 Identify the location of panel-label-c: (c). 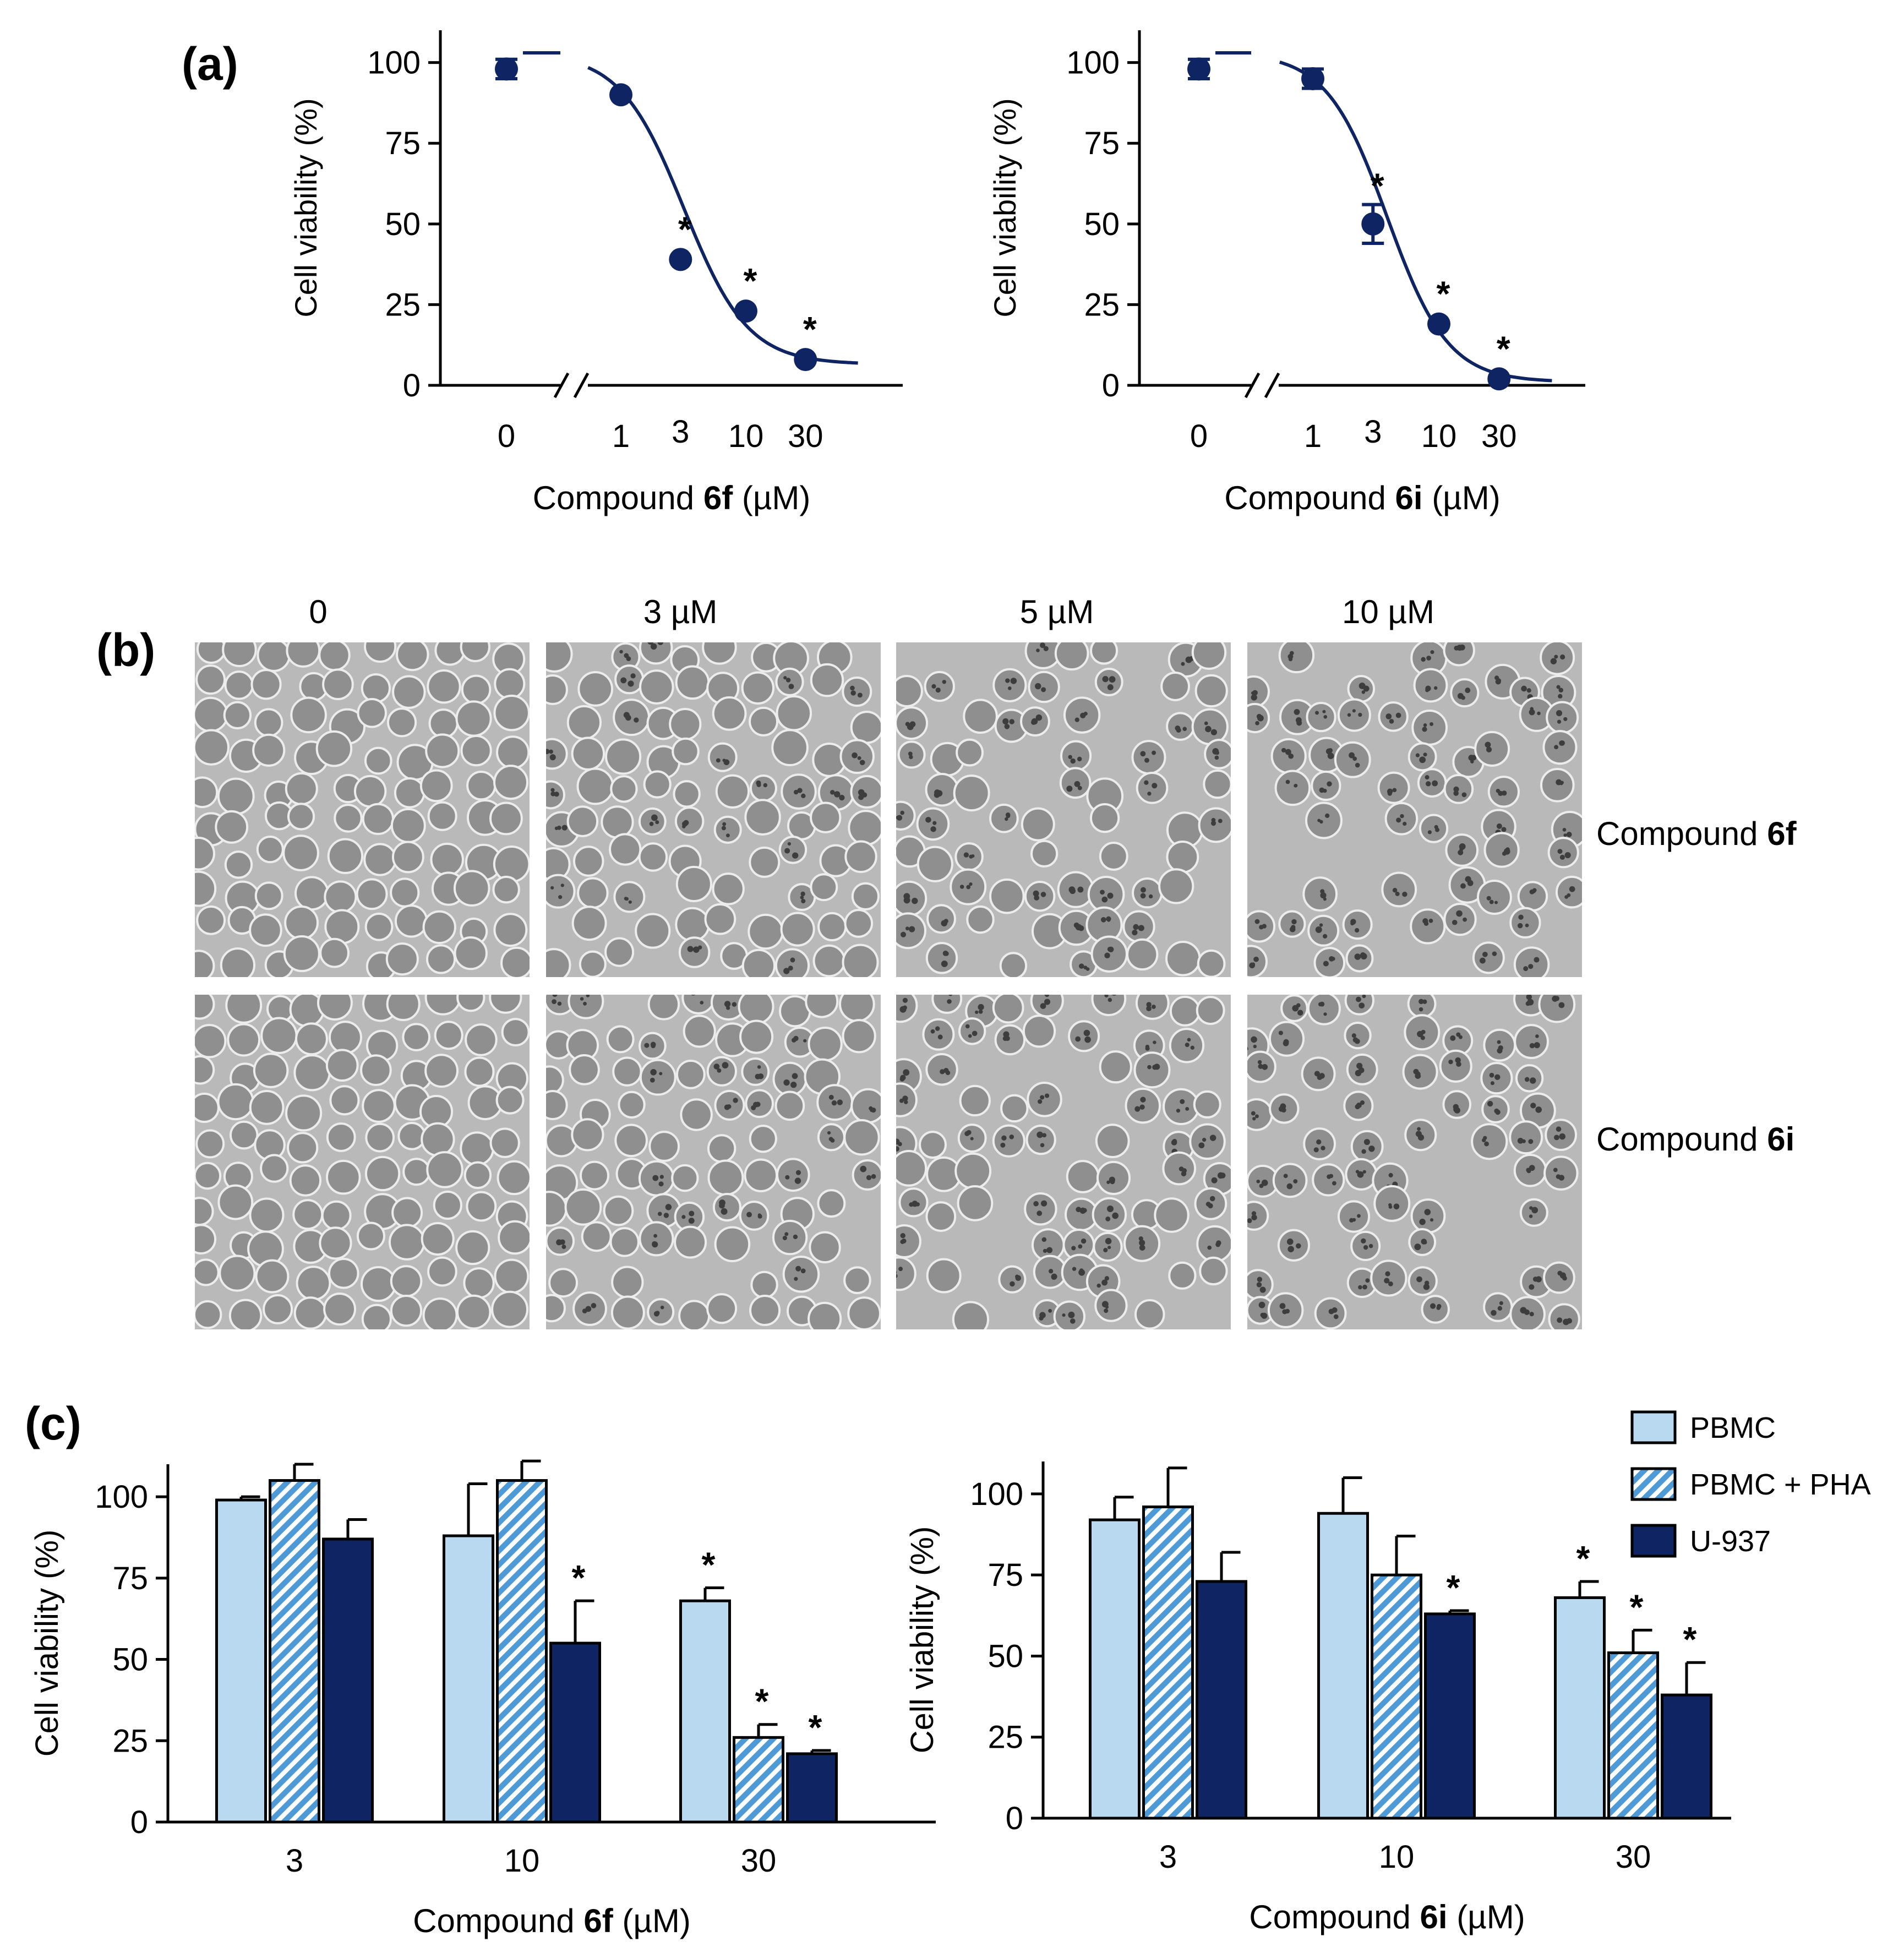
(53, 1423).